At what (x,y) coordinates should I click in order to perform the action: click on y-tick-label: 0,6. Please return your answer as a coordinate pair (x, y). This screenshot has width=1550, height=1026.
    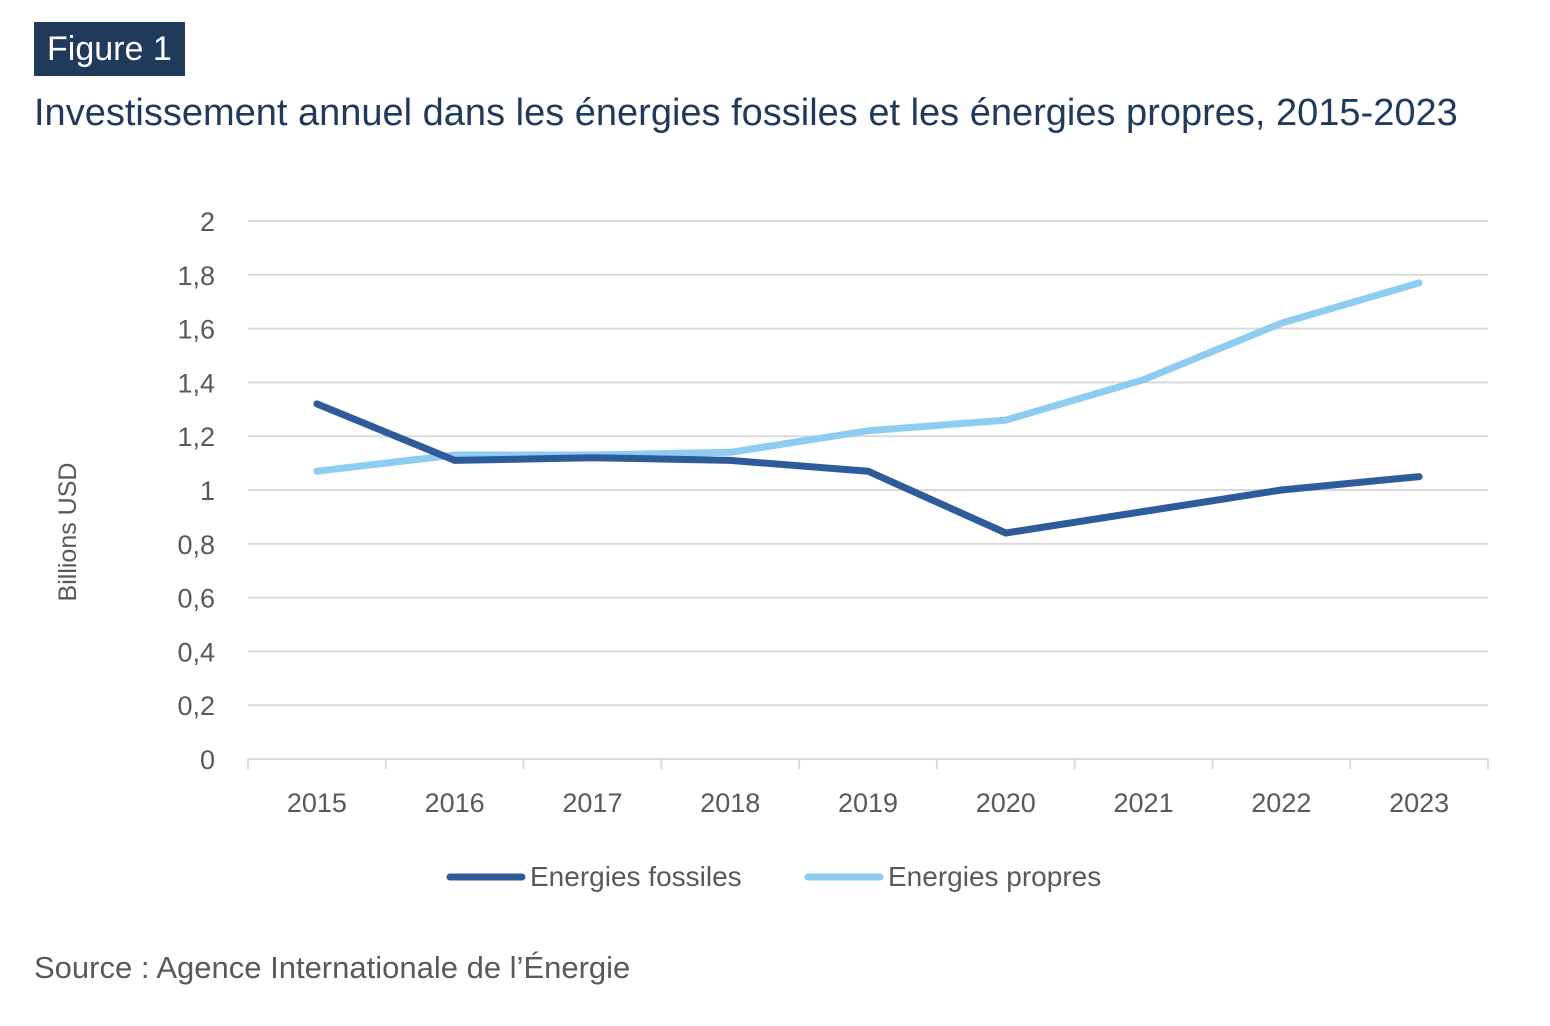
    Looking at the image, I should click on (196, 599).